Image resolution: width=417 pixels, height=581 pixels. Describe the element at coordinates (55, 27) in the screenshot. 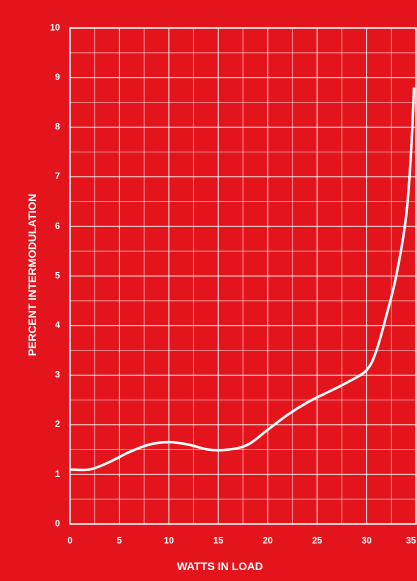

I see `y-tick-label: 10` at that location.